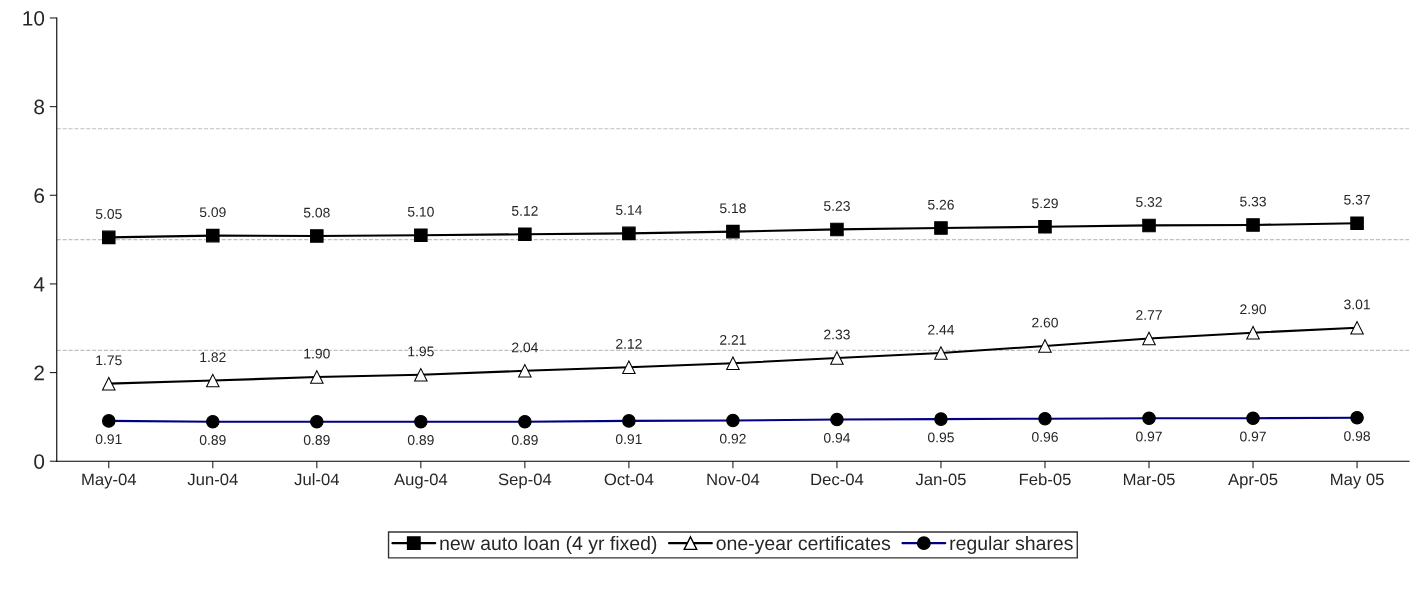  Describe the element at coordinates (109, 481) in the screenshot. I see `x-tick-label: May-04` at that location.